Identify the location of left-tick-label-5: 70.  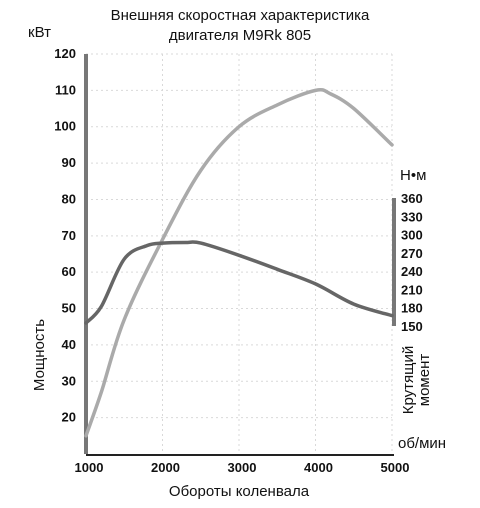
(69, 235).